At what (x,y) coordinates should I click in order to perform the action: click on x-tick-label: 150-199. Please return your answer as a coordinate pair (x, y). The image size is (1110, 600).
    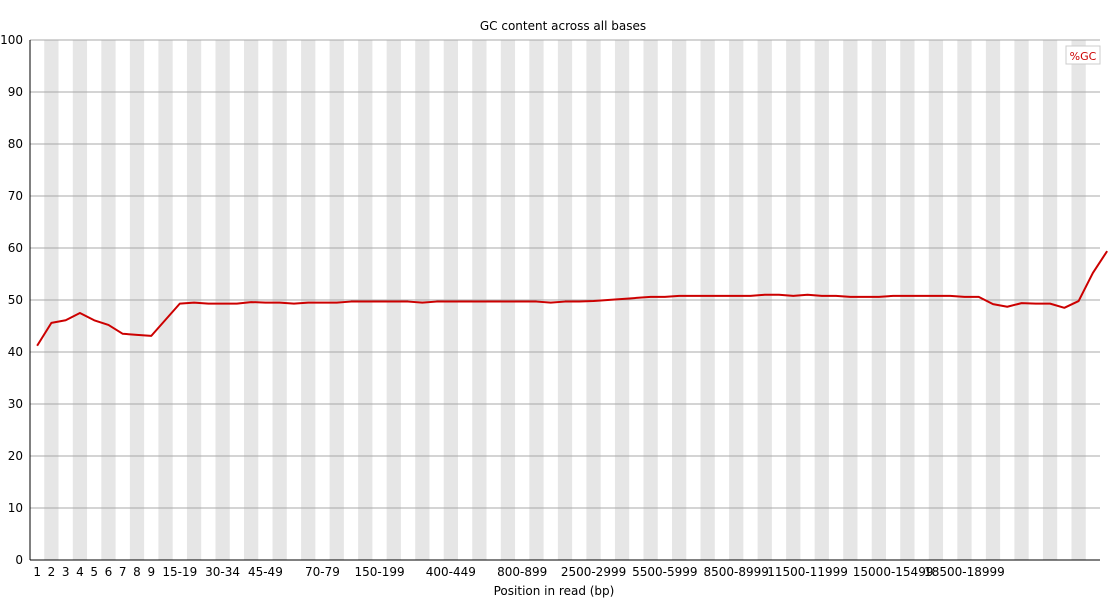
    Looking at the image, I should click on (379, 572).